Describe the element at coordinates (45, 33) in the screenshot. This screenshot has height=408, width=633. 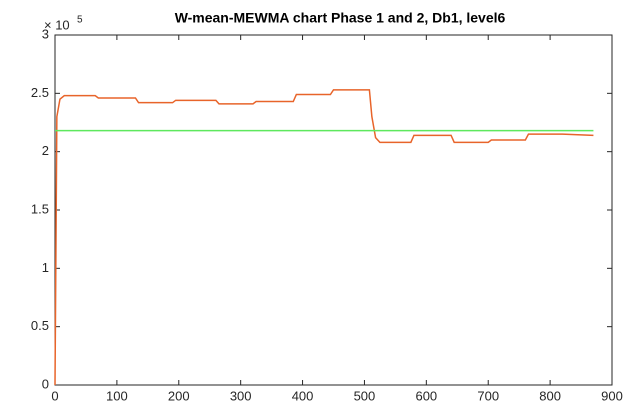
I see `y-tick-label: 3` at that location.